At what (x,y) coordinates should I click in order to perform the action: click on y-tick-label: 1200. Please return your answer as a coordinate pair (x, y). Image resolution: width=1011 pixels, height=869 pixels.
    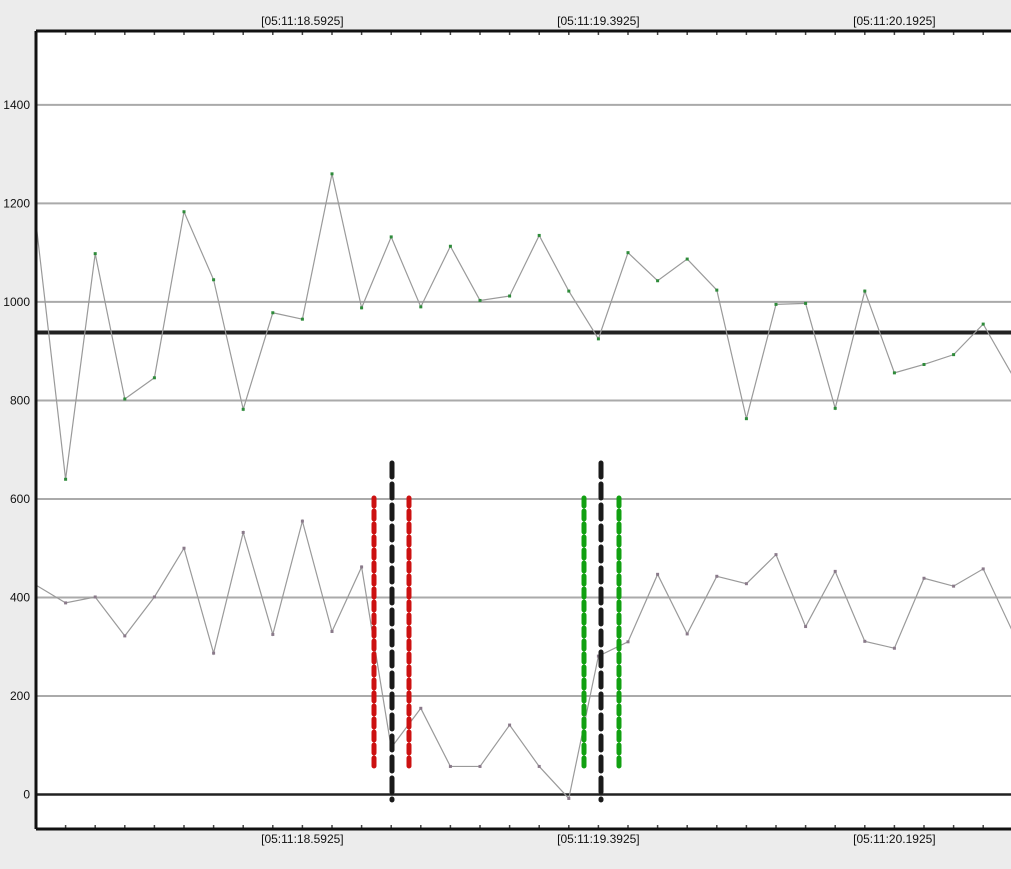
    Looking at the image, I should click on (16, 203).